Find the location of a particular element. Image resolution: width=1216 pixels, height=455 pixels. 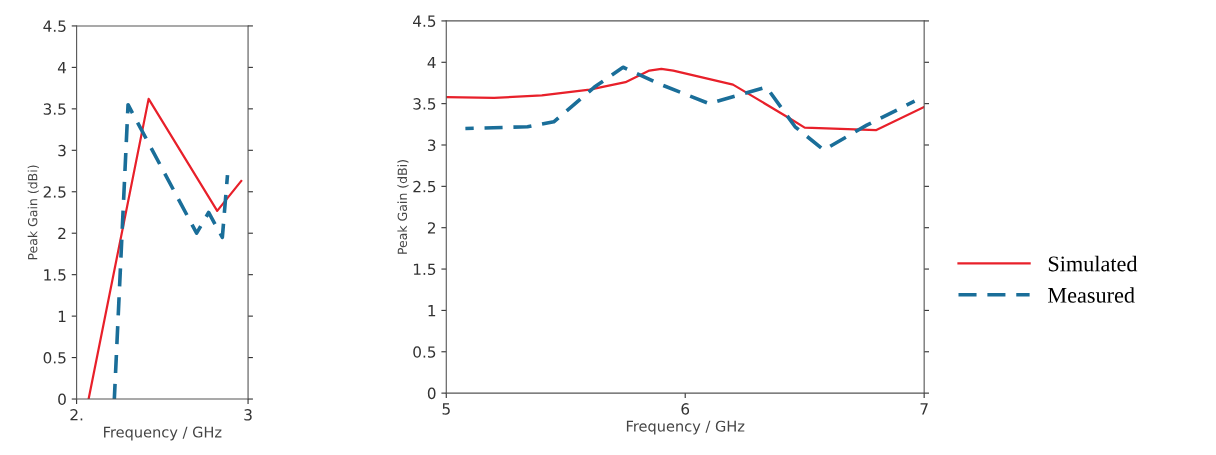

legend-label: Measured is located at coordinates (1091, 295).